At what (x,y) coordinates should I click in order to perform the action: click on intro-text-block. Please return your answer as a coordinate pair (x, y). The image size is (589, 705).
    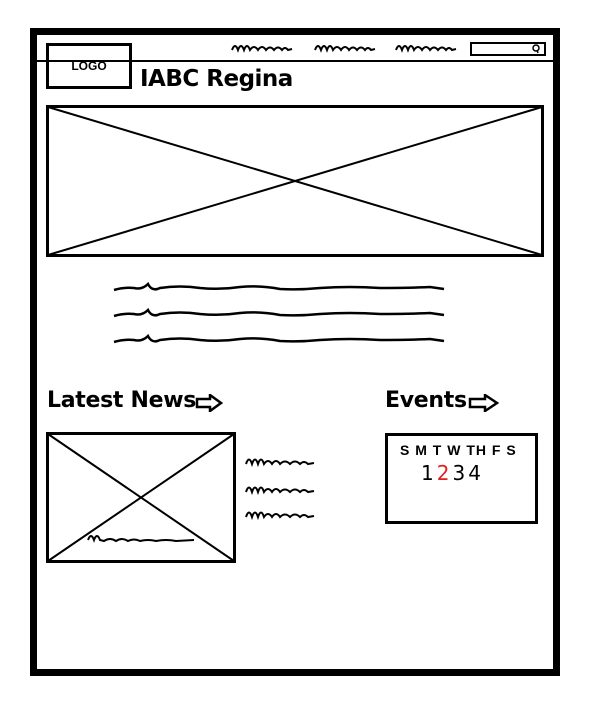
    Looking at the image, I should click on (279, 312).